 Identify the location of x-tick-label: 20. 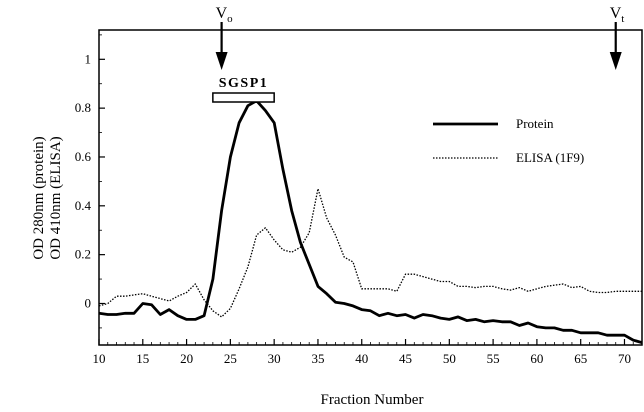
(186, 358).